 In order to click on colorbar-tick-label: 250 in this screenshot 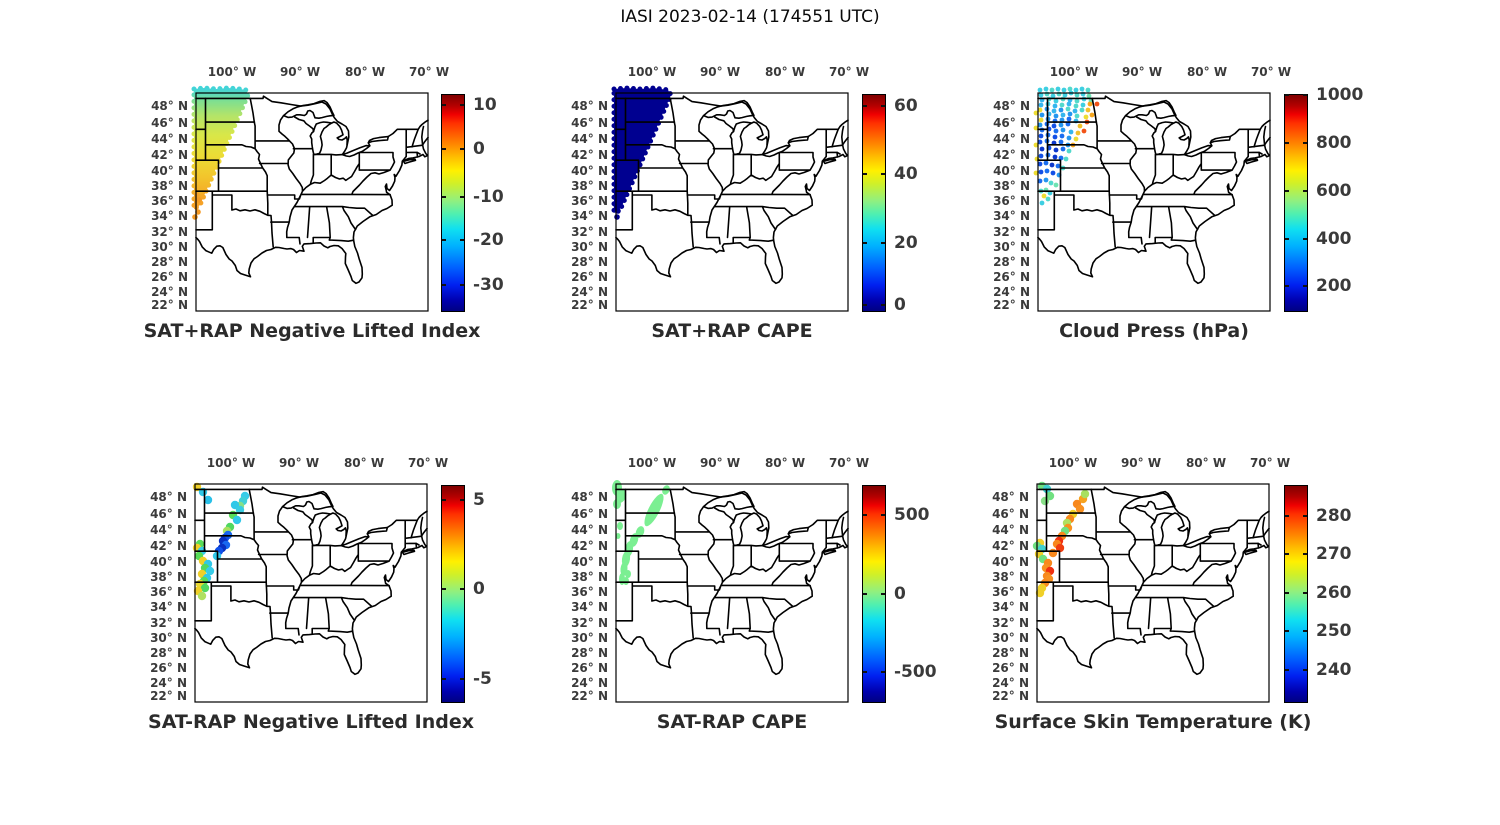, I will do `click(1334, 631)`.